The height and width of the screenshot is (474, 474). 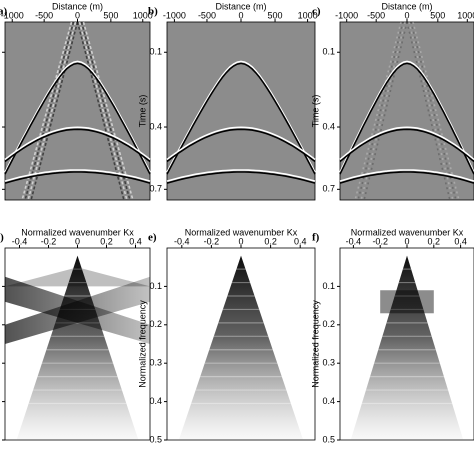 I want to click on y-tick-label: 0.5, so click(x=155, y=439).